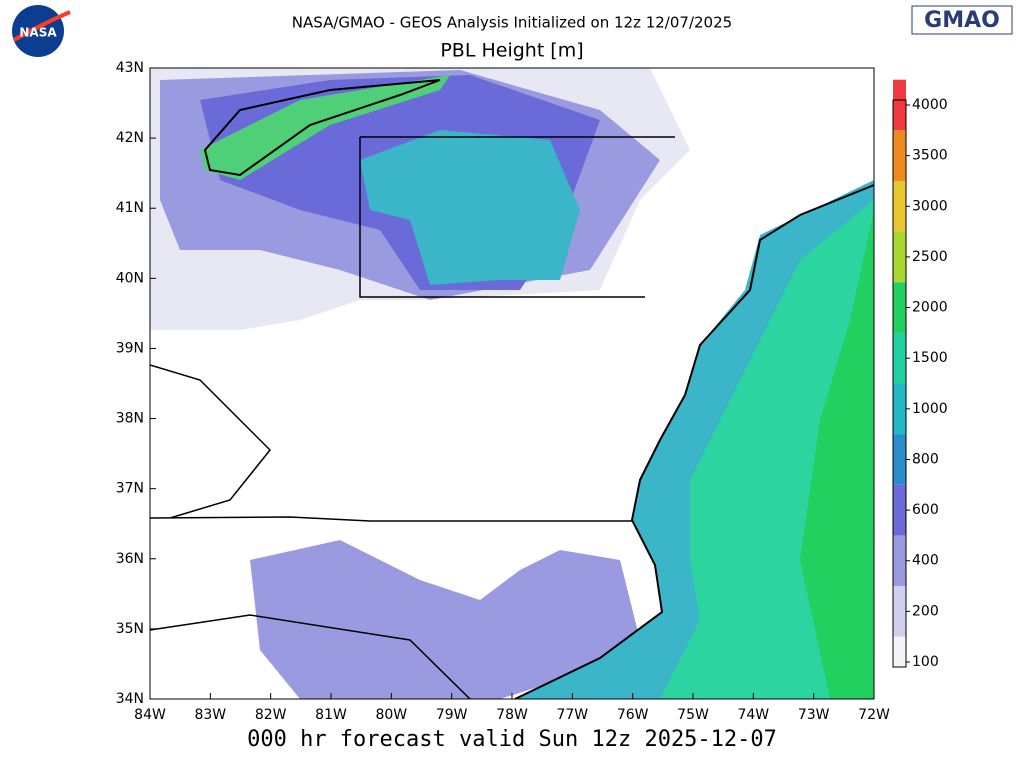 The image size is (1024, 768). I want to click on gmao-logo: GMAO, so click(962, 20).